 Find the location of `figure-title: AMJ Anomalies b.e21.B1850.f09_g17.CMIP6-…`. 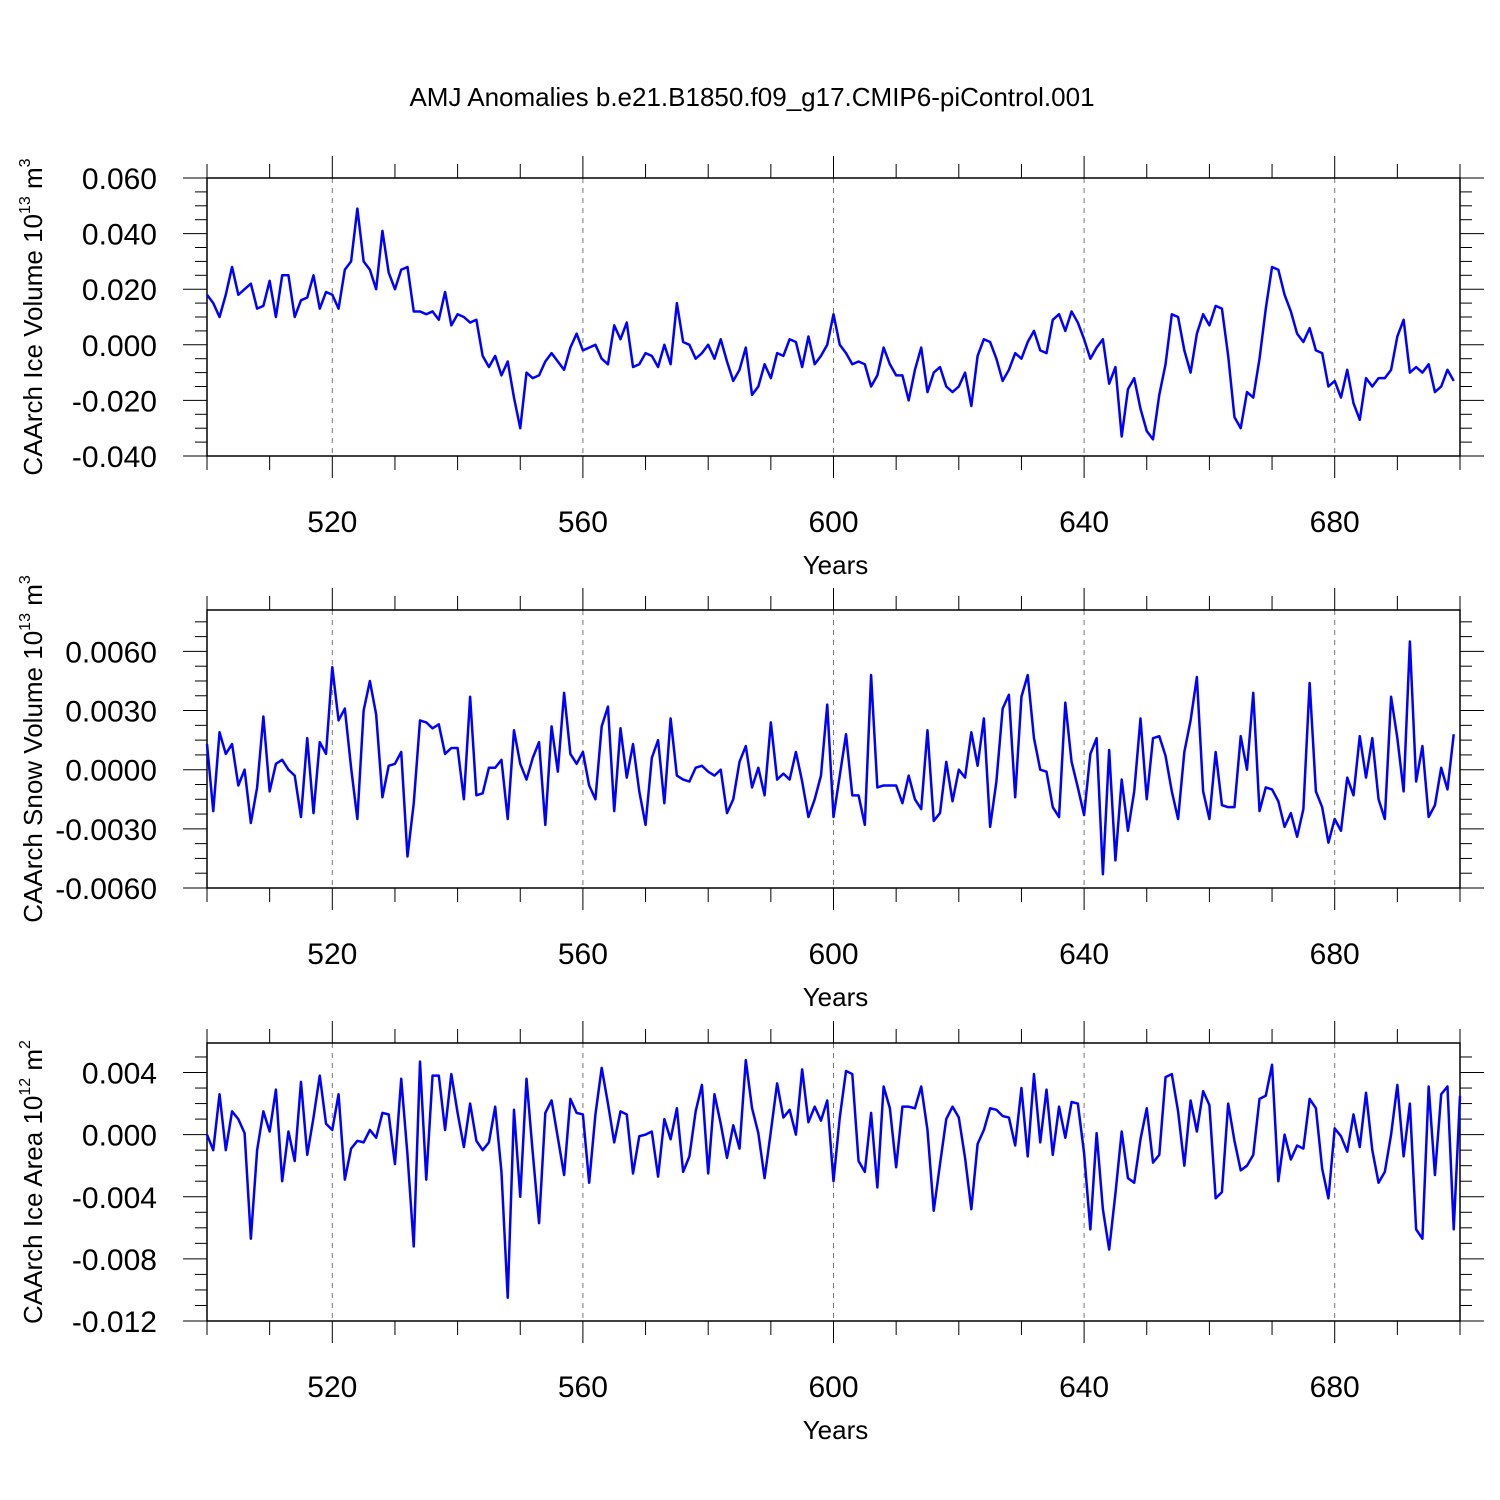

figure-title: AMJ Anomalies b.e21.B1850.f09_g17.CMIP6-… is located at coordinates (751, 97).